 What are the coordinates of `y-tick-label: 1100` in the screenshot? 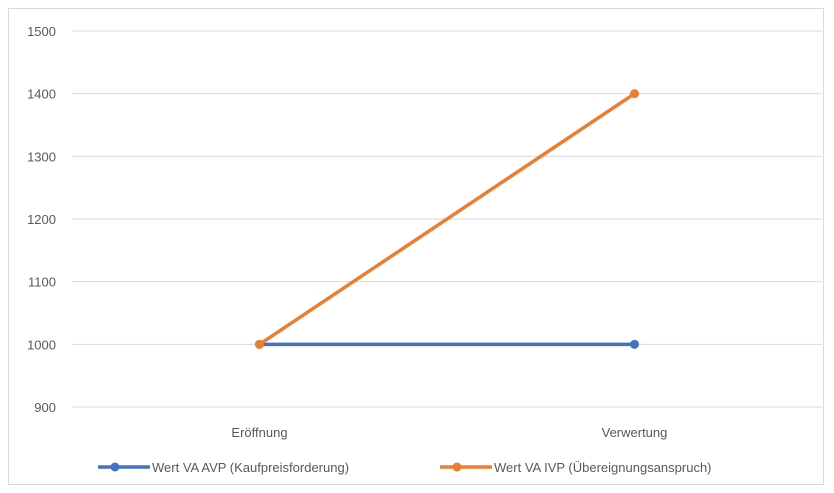 It's located at (42, 282).